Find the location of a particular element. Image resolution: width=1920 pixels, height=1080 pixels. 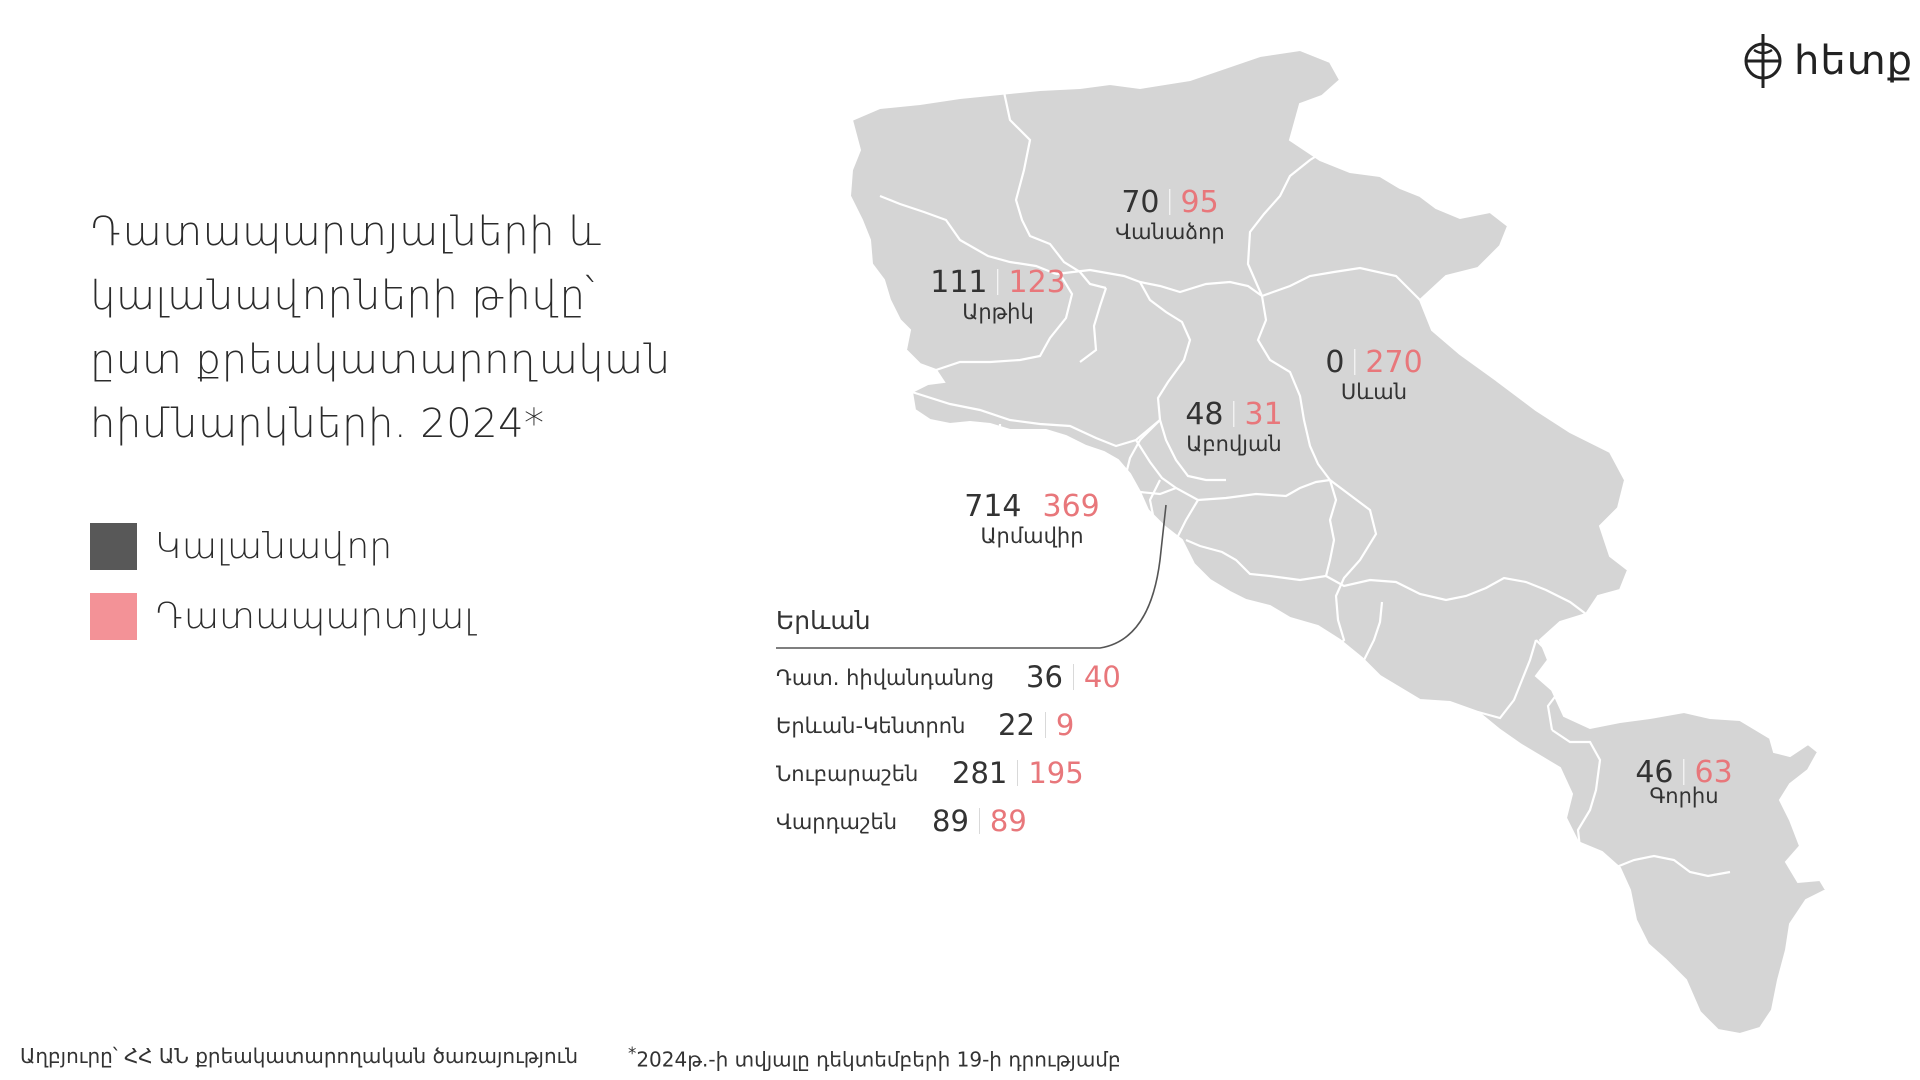

legend-item-detainee: Կալանավոր is located at coordinates (282, 546).